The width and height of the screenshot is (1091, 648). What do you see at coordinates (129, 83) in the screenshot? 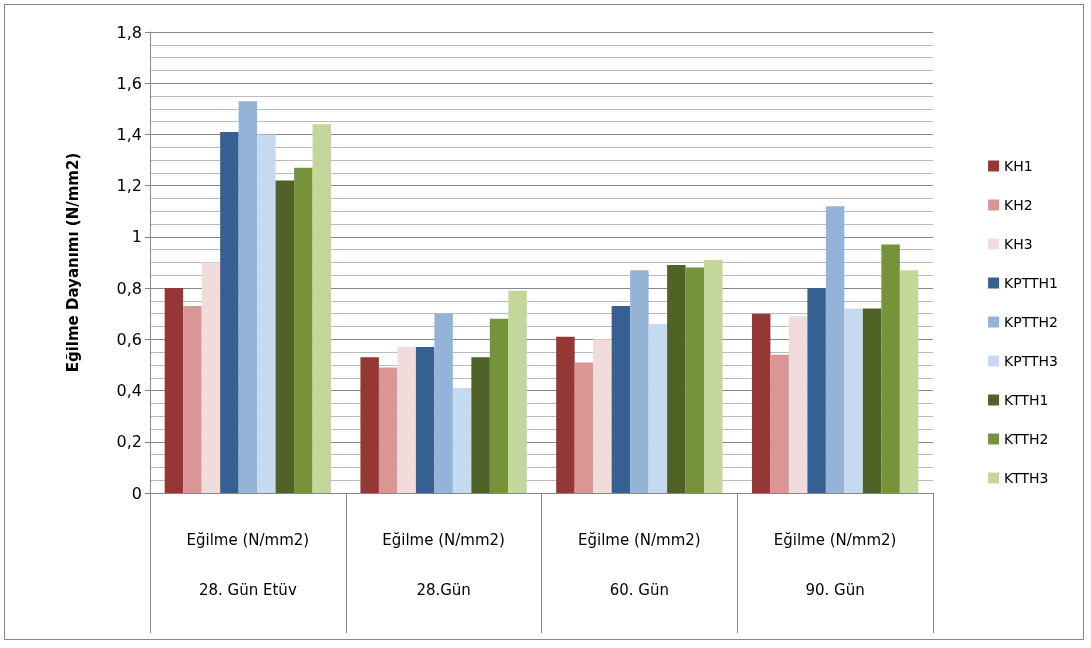
I see `y-tick-label: 1,6` at bounding box center [129, 83].